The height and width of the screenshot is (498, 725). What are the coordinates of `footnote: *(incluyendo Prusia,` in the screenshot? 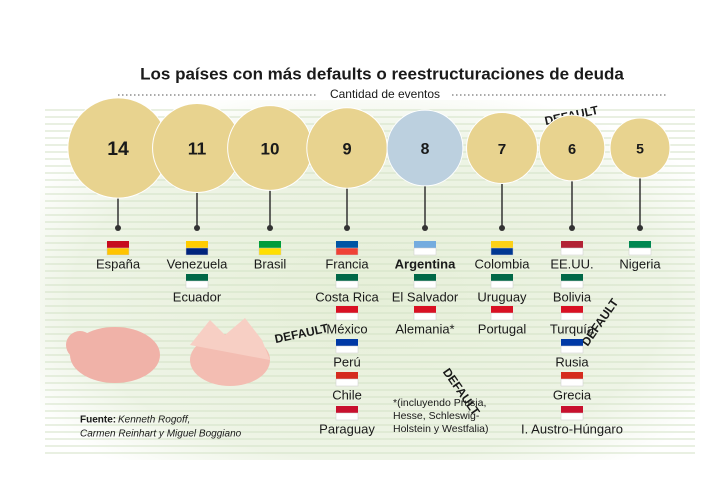 It's located at (439, 403).